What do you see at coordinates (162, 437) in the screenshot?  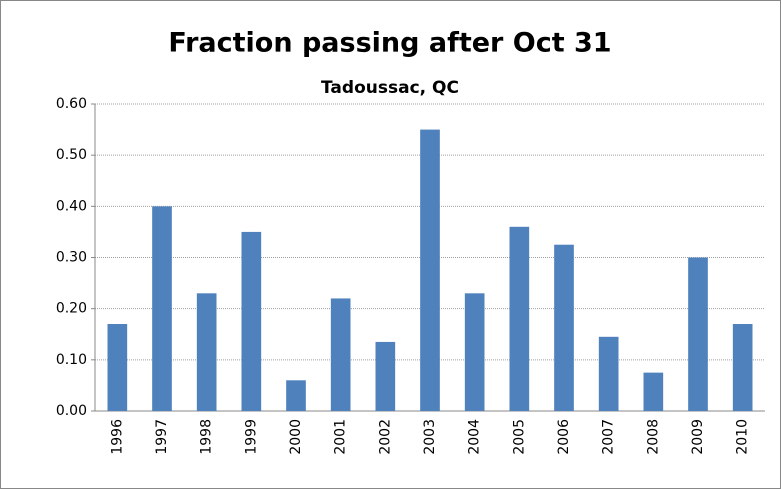 I see `x-tick-label: 1997` at bounding box center [162, 437].